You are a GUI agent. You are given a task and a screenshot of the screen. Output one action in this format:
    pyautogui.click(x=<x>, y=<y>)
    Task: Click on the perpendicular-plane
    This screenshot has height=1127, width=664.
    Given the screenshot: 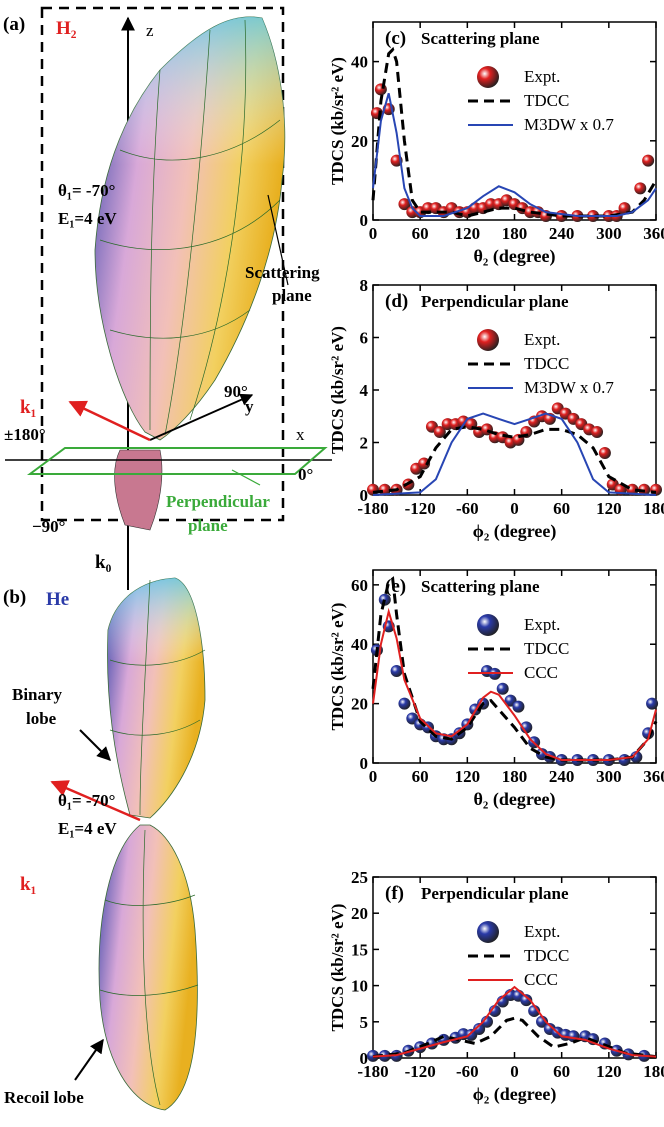 What is the action you would take?
    pyautogui.click(x=177, y=461)
    